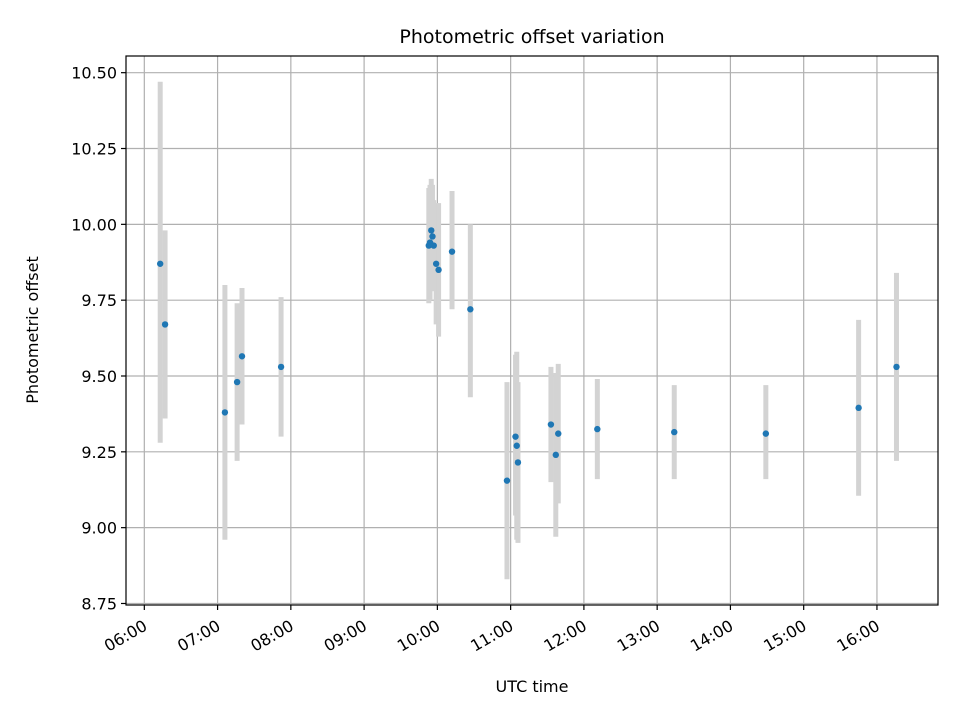  I want to click on y-tick-label: 9.75, so click(99, 300).